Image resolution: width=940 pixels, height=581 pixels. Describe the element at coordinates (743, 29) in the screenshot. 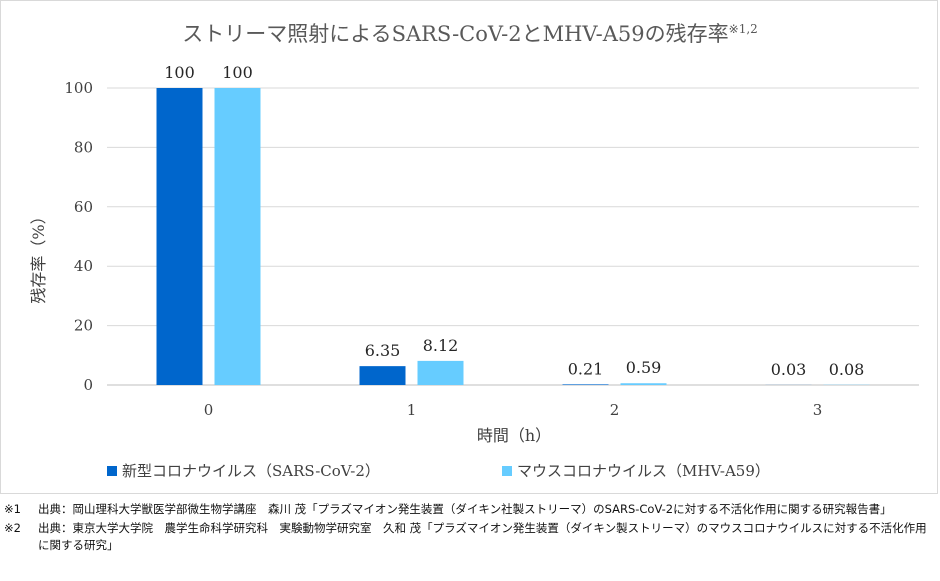

I see `chart-title-superscript: ※1,2` at that location.